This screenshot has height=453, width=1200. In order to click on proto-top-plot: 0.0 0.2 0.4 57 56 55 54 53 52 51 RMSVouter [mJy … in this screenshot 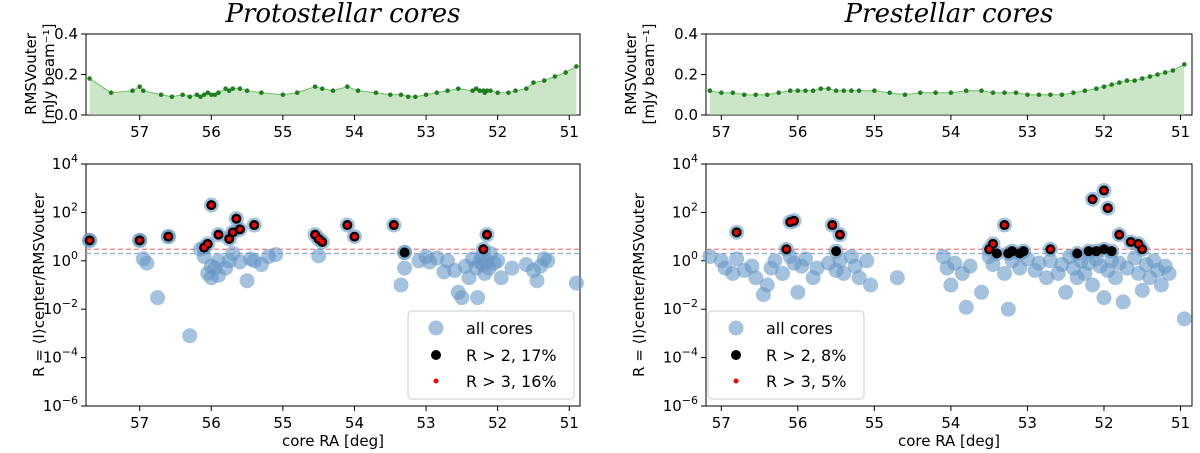, I will do `click(301, 82)`.